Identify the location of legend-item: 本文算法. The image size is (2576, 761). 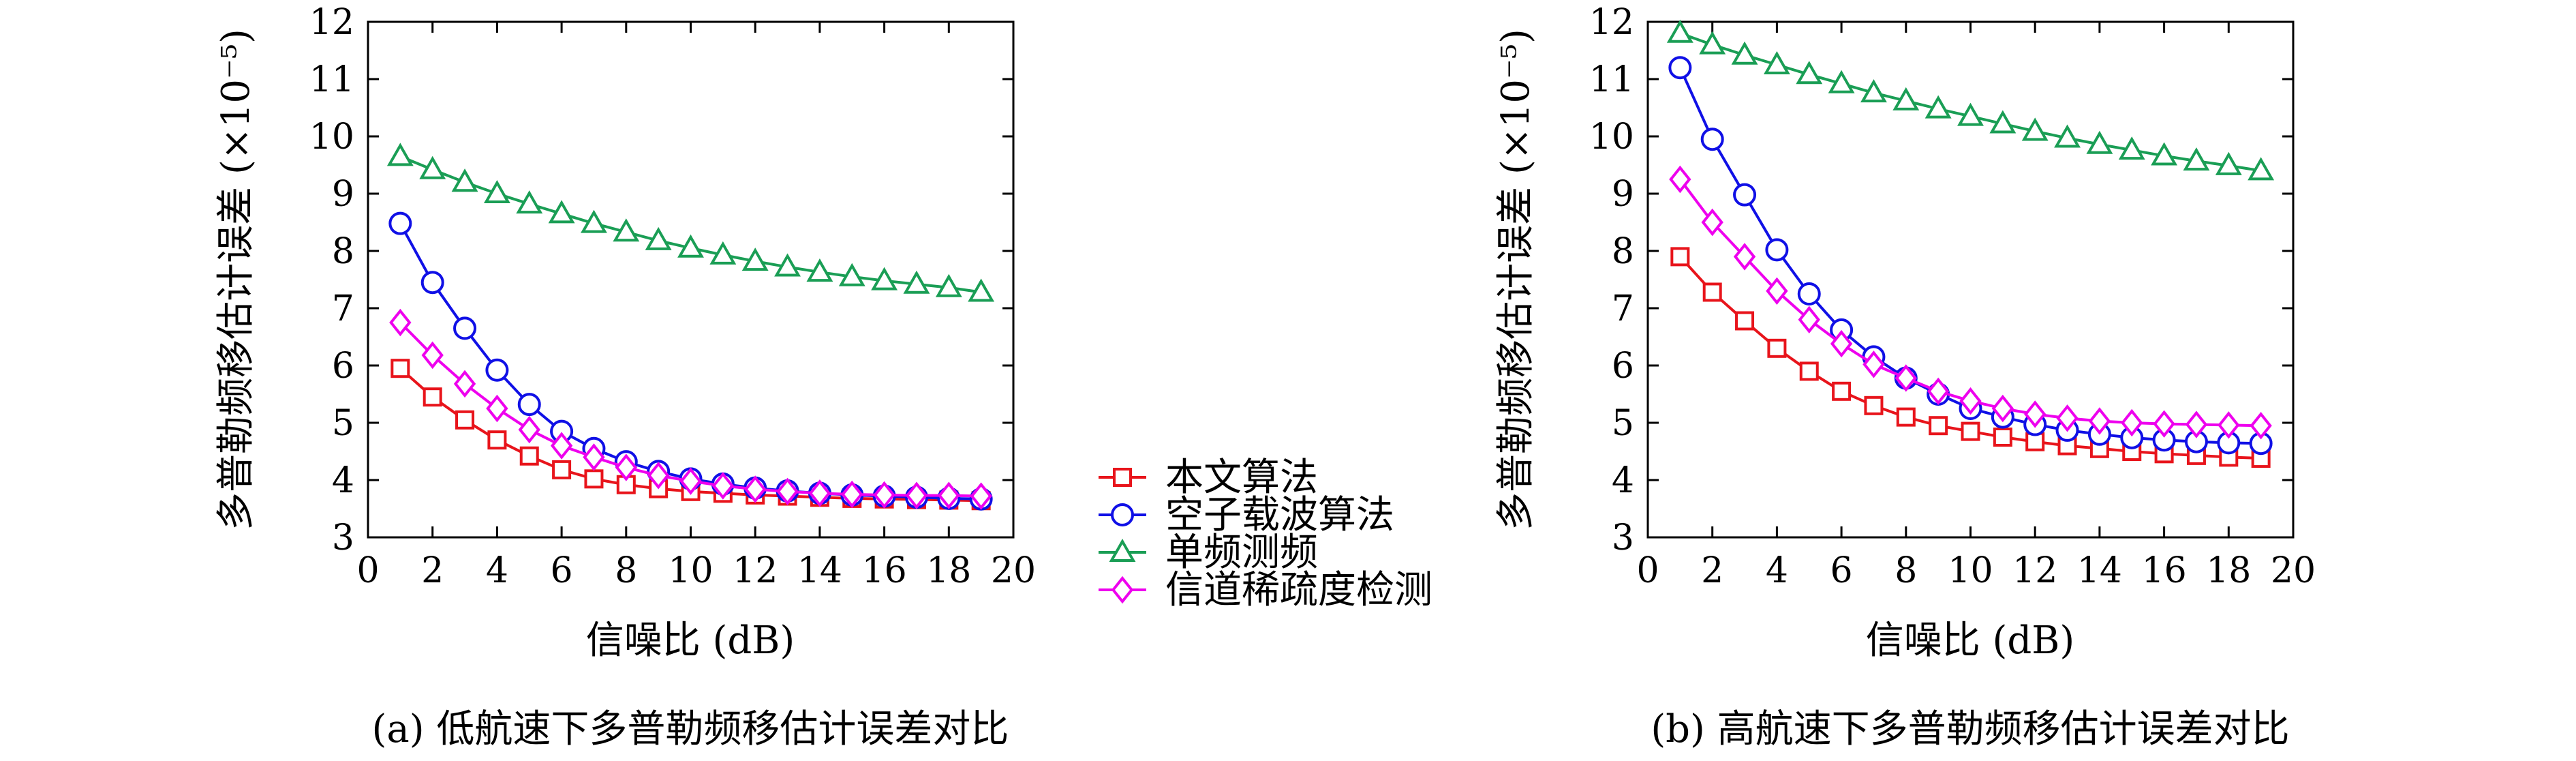
(1208, 478).